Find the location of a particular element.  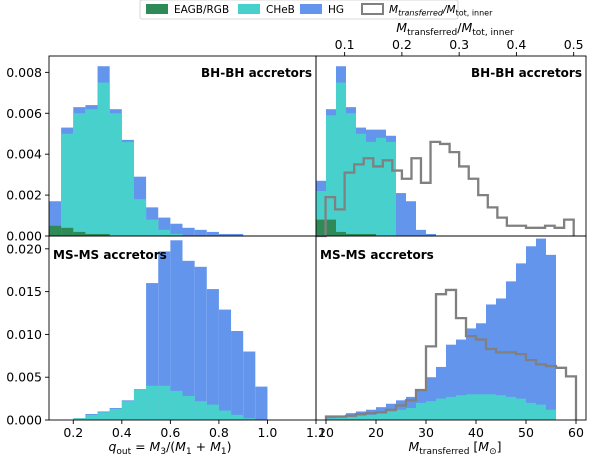

x-tick-label: 60 is located at coordinates (576, 432).